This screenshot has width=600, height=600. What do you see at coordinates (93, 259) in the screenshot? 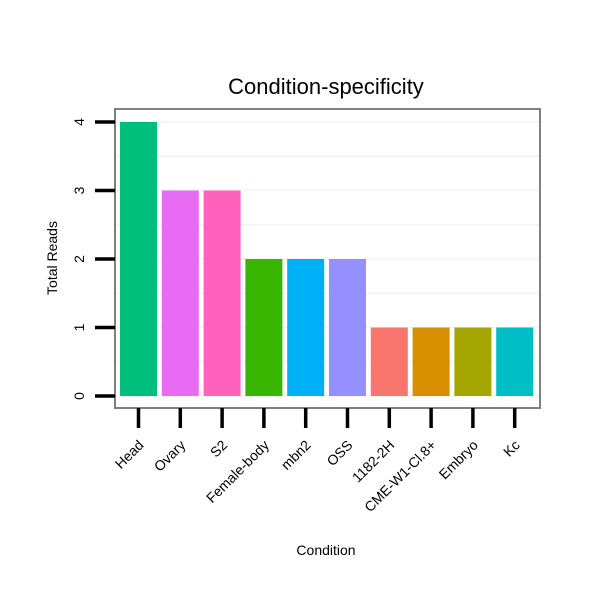
I see `y-axis: 0 1 2 3 4` at bounding box center [93, 259].